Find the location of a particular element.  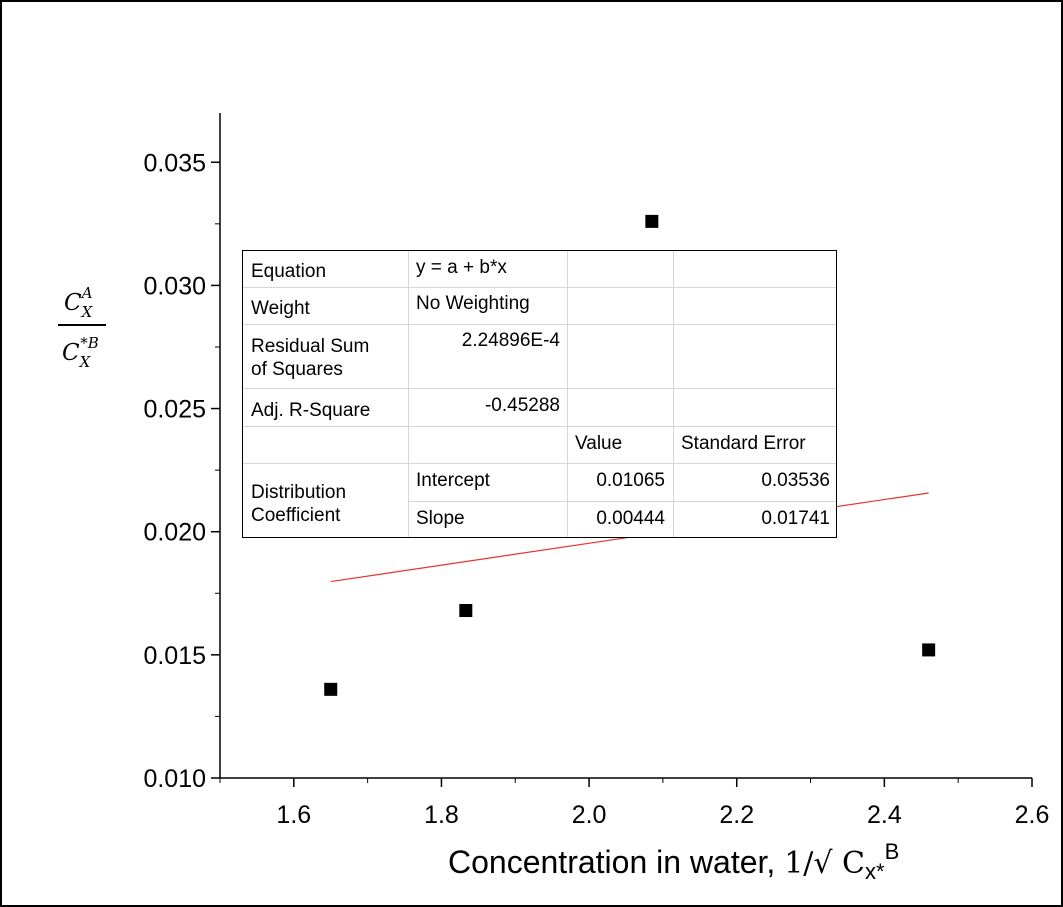

y-tick-label: 0.035 is located at coordinates (174, 163).